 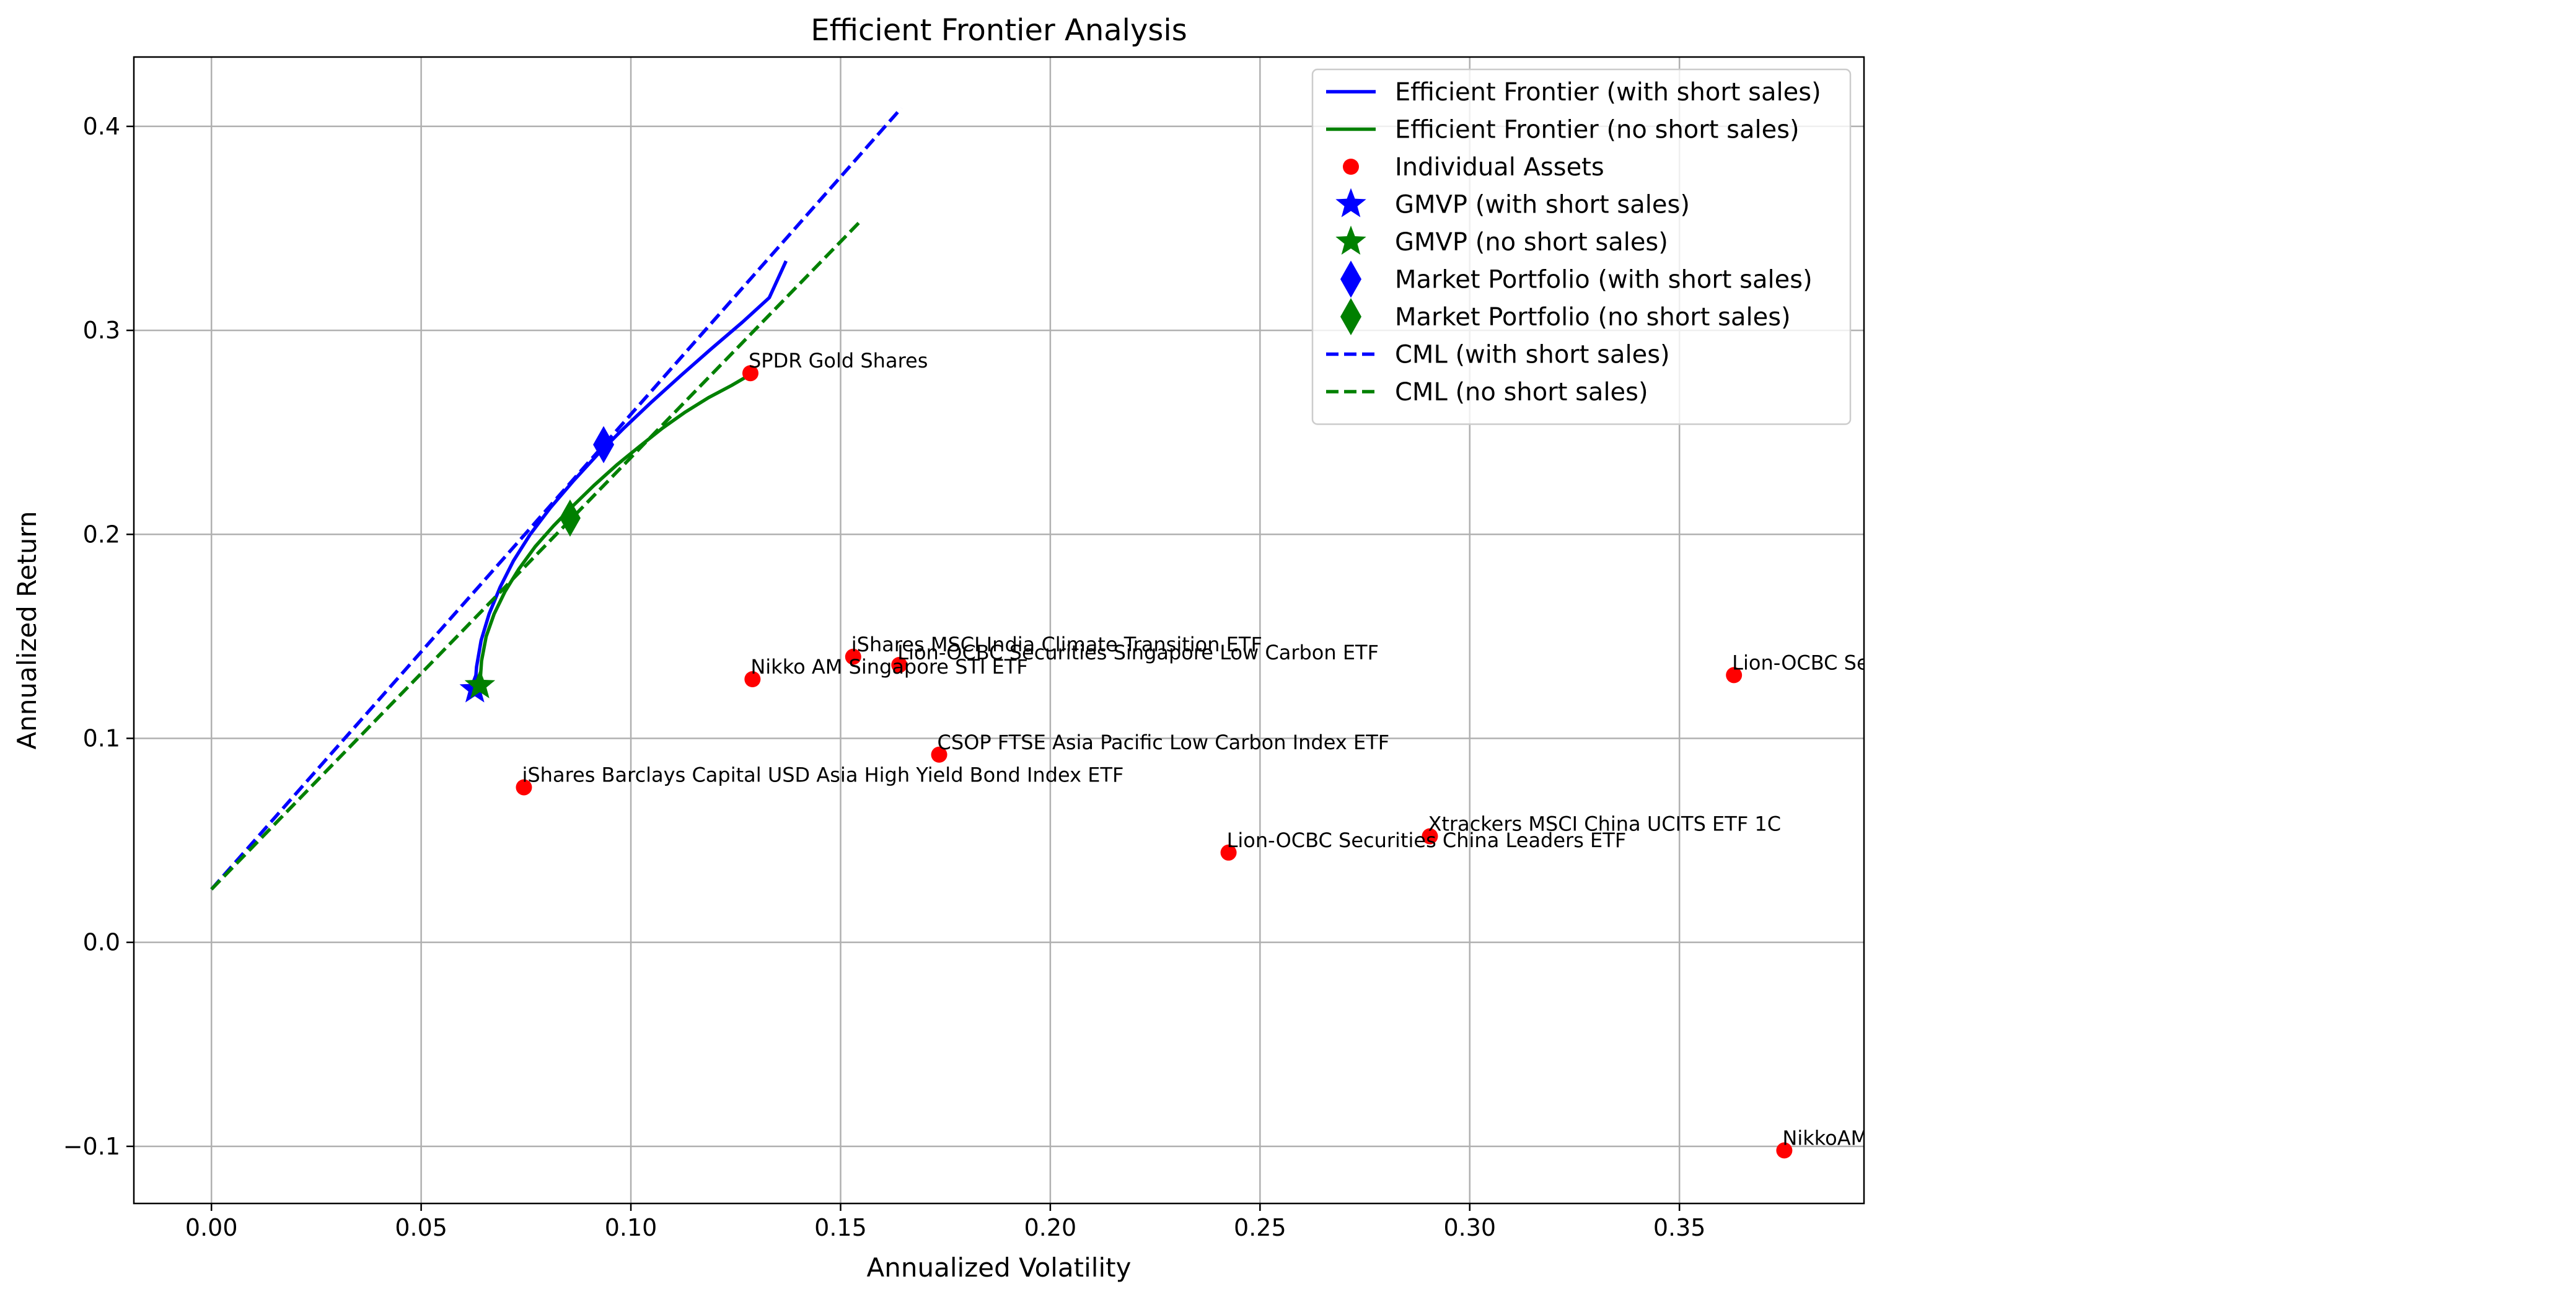 What do you see at coordinates (889, 667) in the screenshot?
I see `asset-label: Nikko AM Singapore STI ETF` at bounding box center [889, 667].